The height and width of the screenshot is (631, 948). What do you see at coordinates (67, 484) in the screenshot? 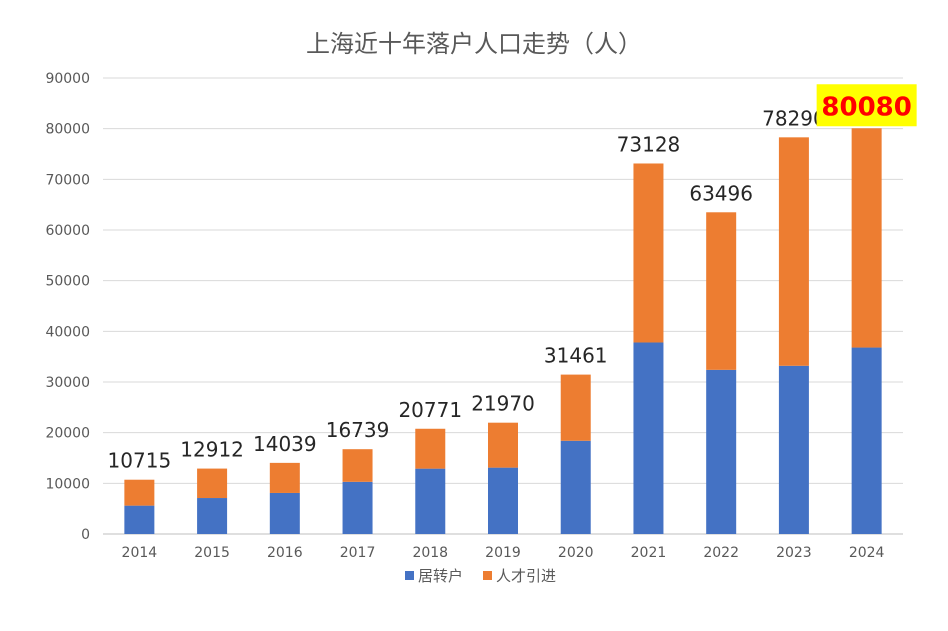
I see `y-tick-label: 10000` at bounding box center [67, 484].